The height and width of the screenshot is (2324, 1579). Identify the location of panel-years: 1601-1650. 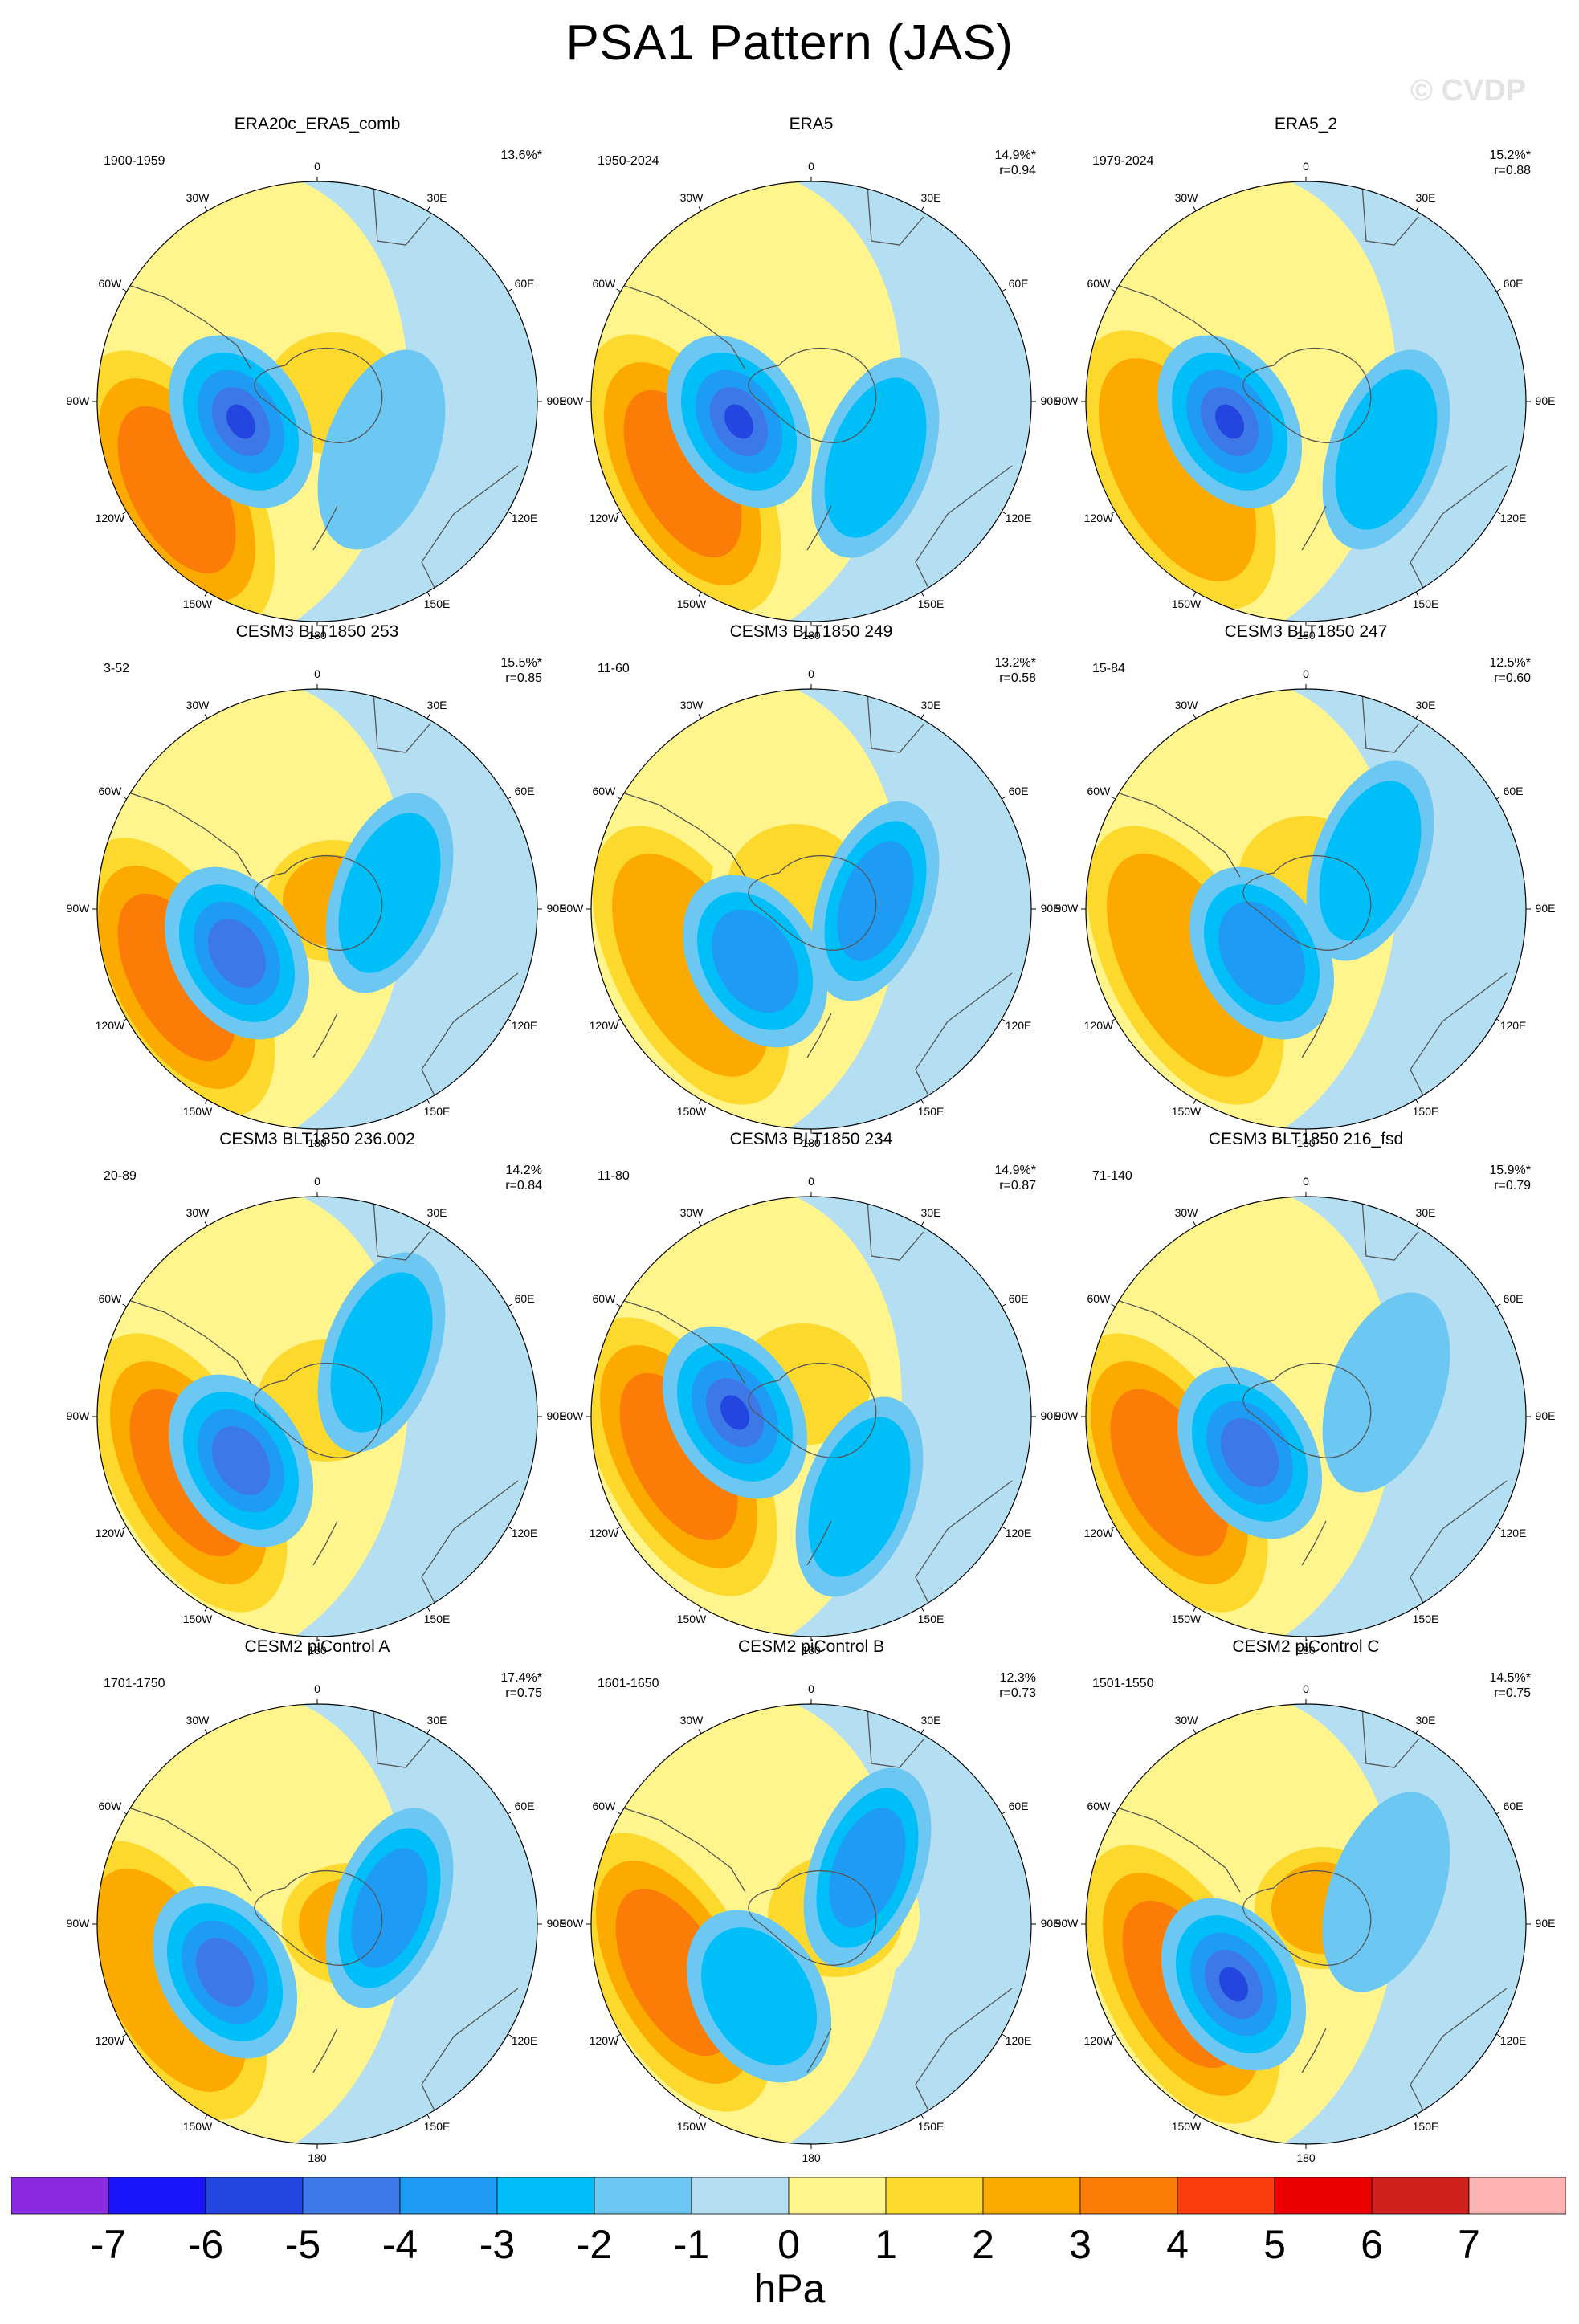
(628, 1684).